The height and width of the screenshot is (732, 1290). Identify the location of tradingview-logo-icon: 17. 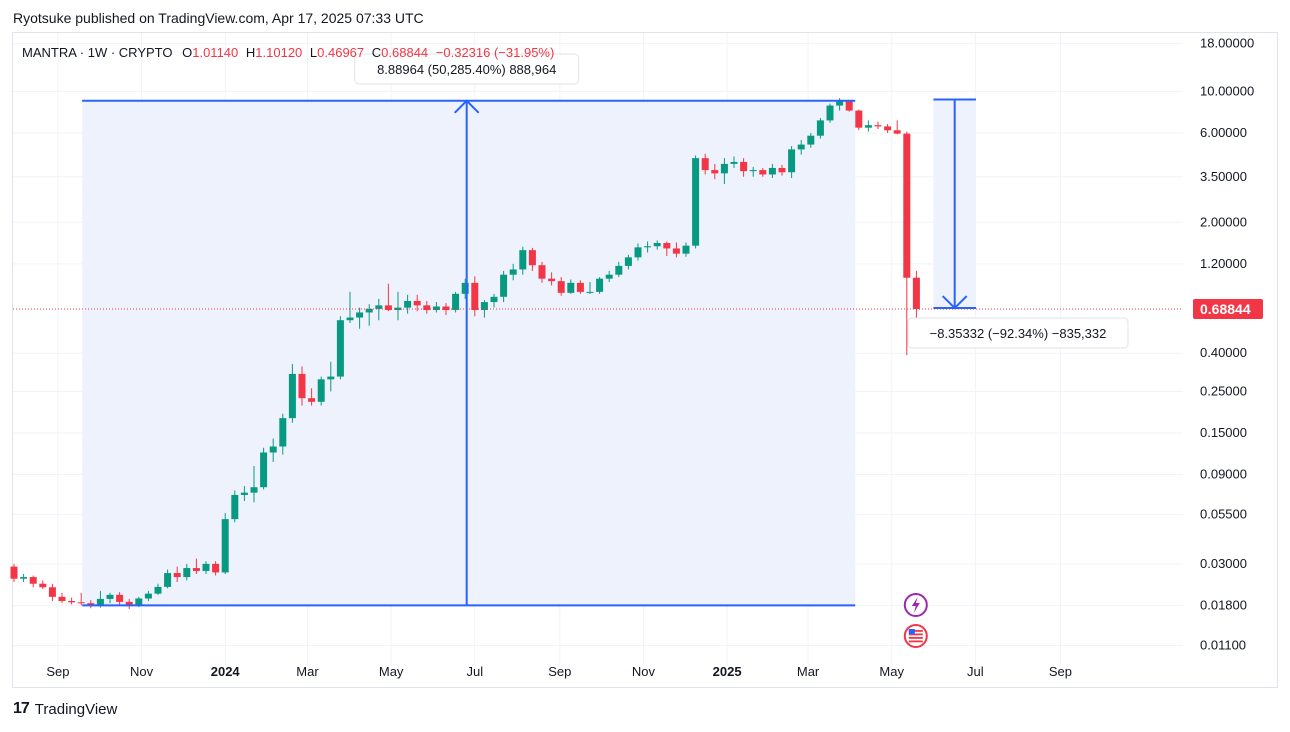
(21, 708).